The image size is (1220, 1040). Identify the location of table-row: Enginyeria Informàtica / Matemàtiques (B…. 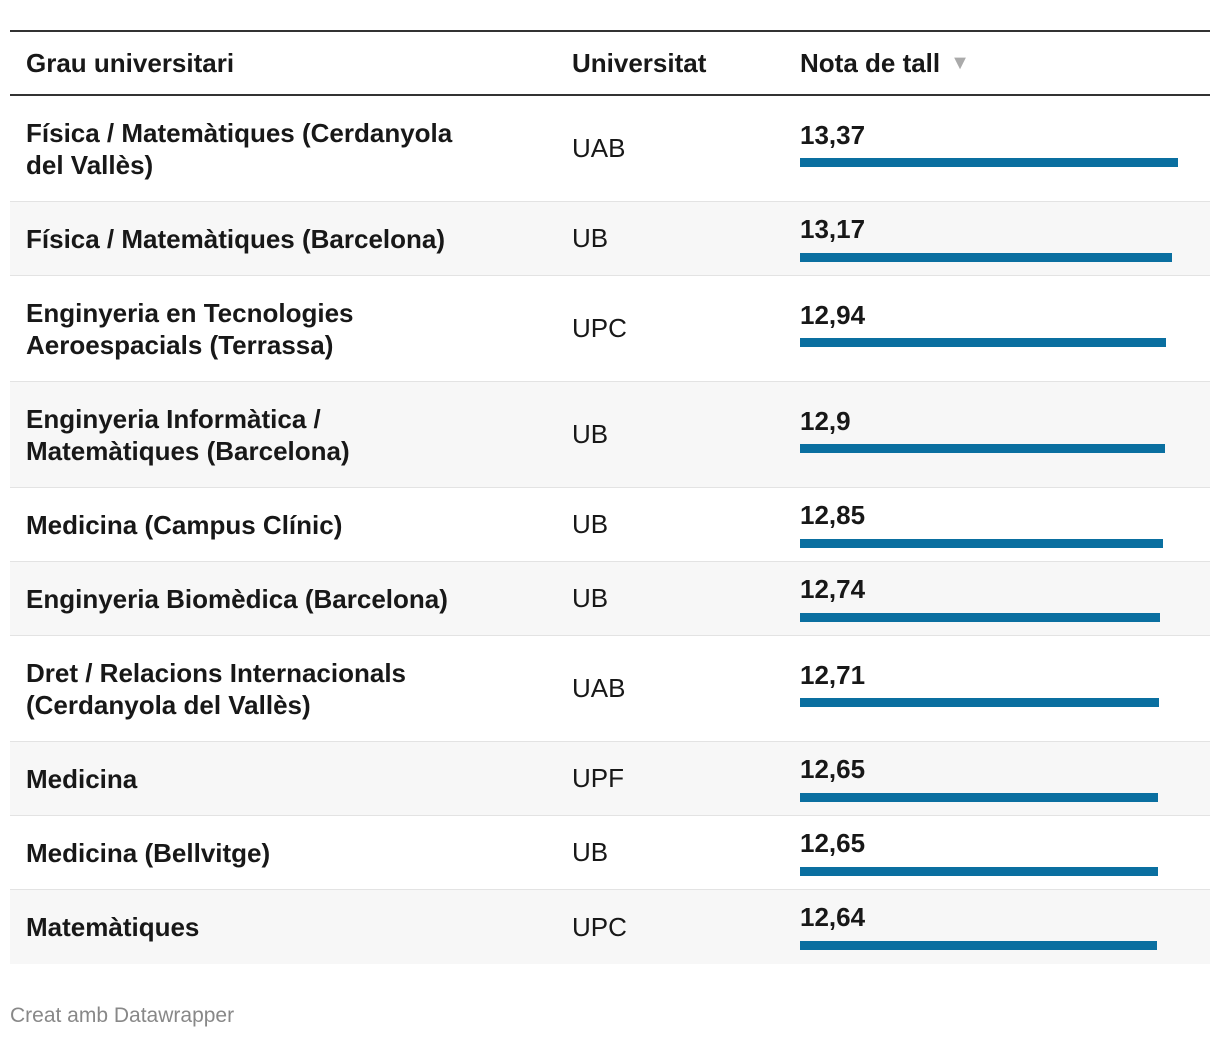
(610, 435).